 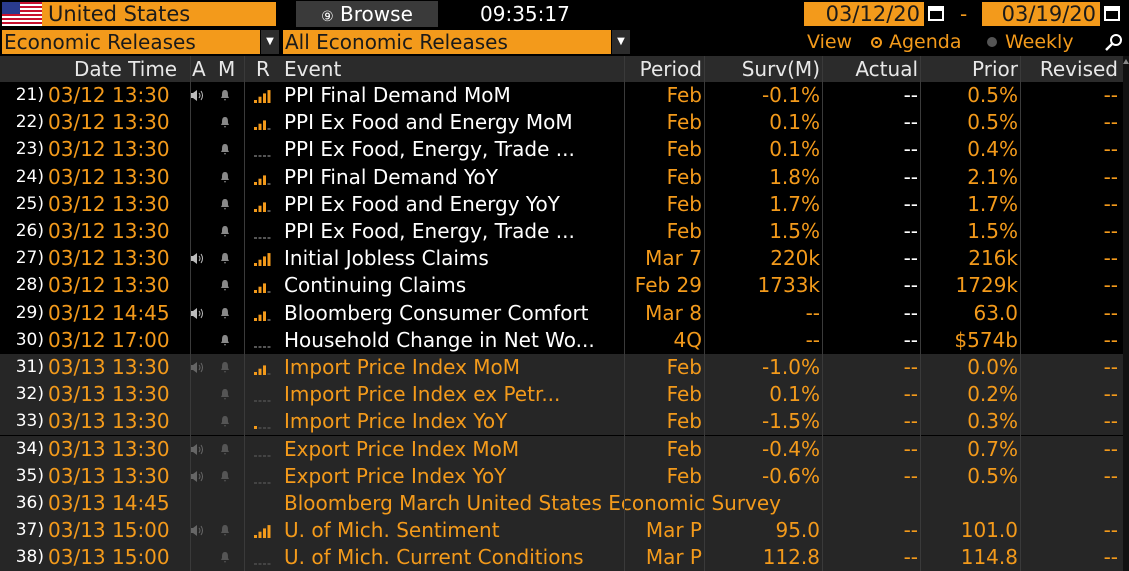 I want to click on subcategory-dropdown: All Economic Releases, so click(x=447, y=42).